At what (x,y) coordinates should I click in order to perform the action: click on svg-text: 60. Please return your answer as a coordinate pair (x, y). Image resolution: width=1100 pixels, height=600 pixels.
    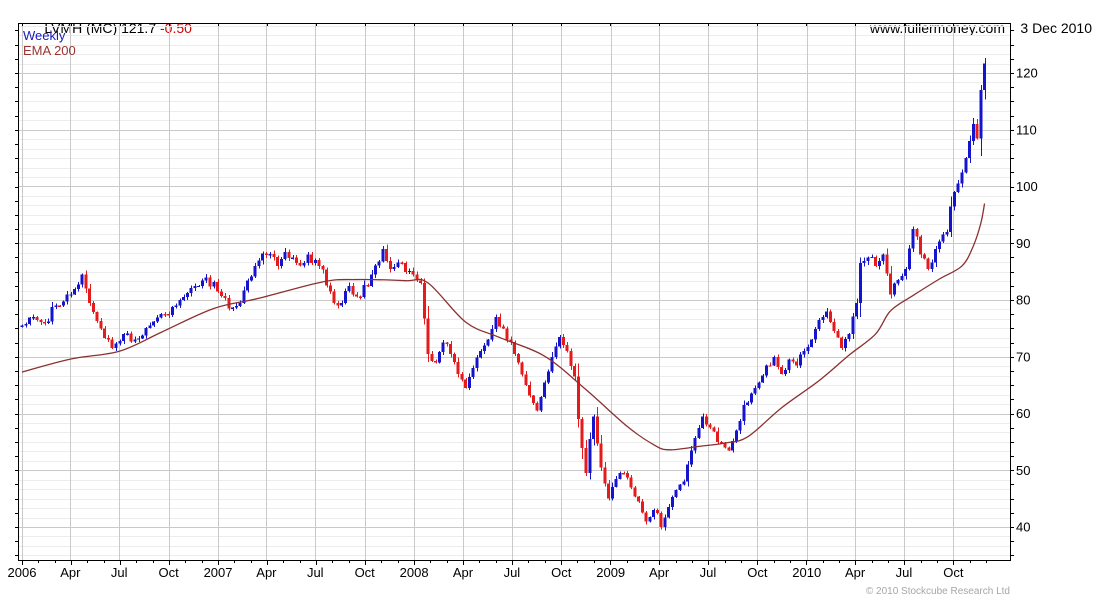
    Looking at the image, I should click on (1023, 413).